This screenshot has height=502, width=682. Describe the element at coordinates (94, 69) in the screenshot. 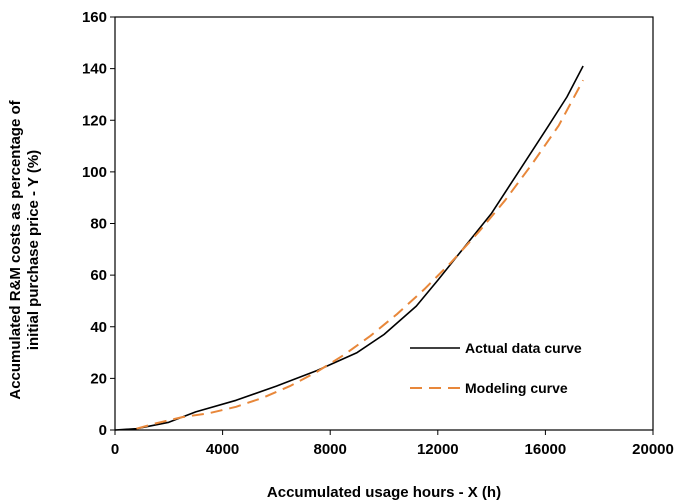

I see `y-tick-label: 140` at that location.